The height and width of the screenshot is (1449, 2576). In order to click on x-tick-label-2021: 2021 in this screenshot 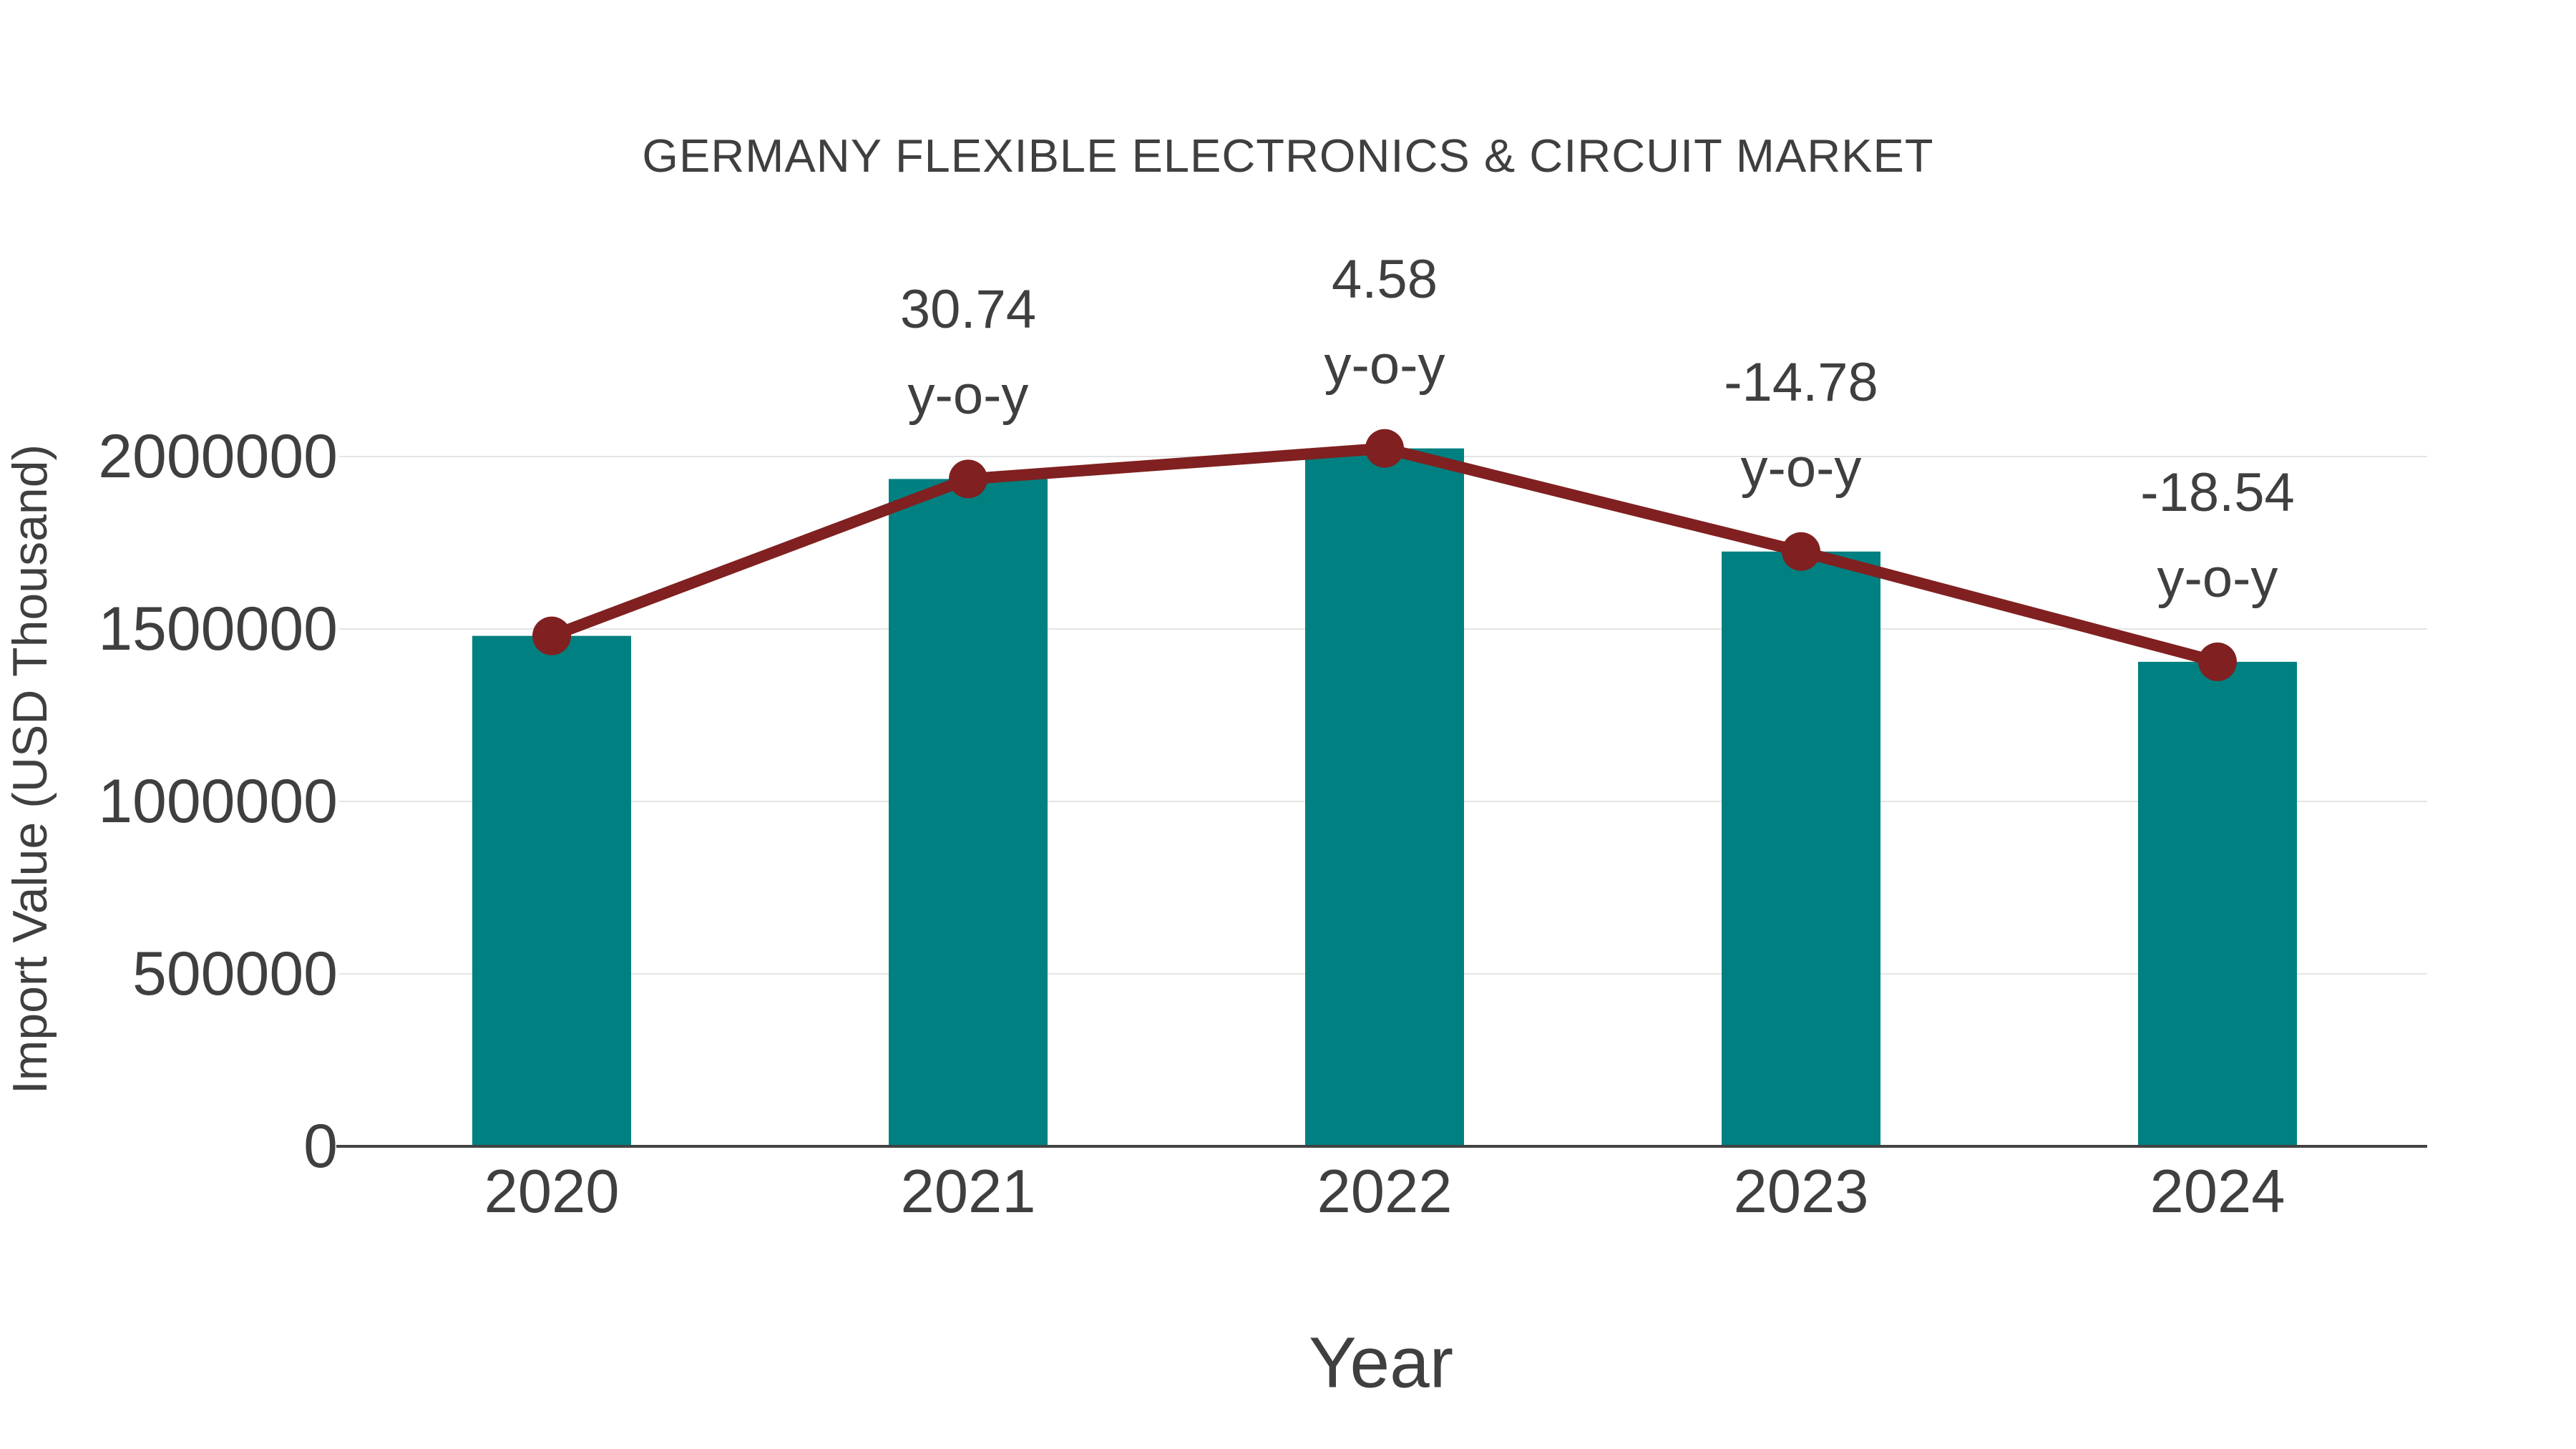, I will do `click(968, 1192)`.